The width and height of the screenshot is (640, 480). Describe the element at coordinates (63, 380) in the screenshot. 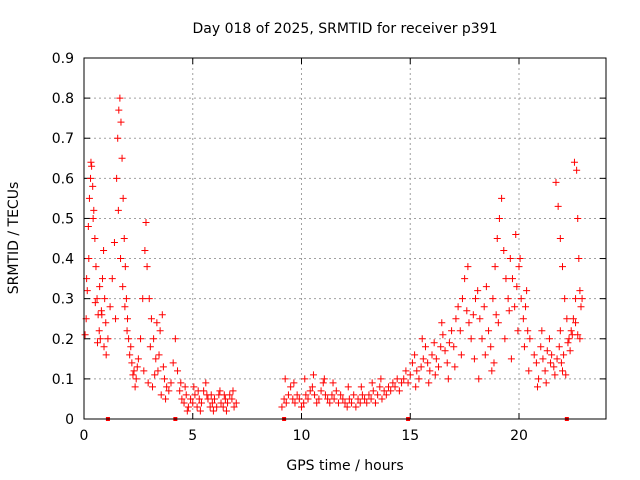

I see `y-tick-label: 0.1` at that location.